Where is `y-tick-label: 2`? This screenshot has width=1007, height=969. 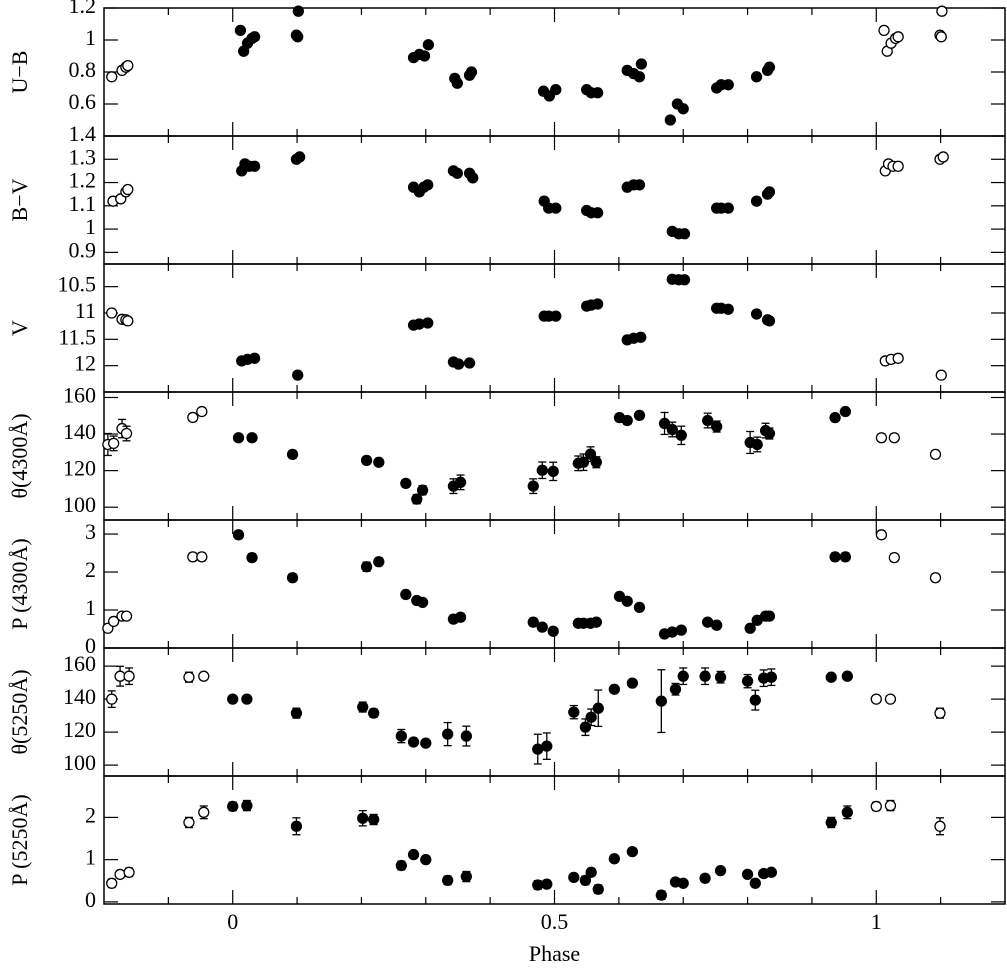 y-tick-label: 2 is located at coordinates (90, 569).